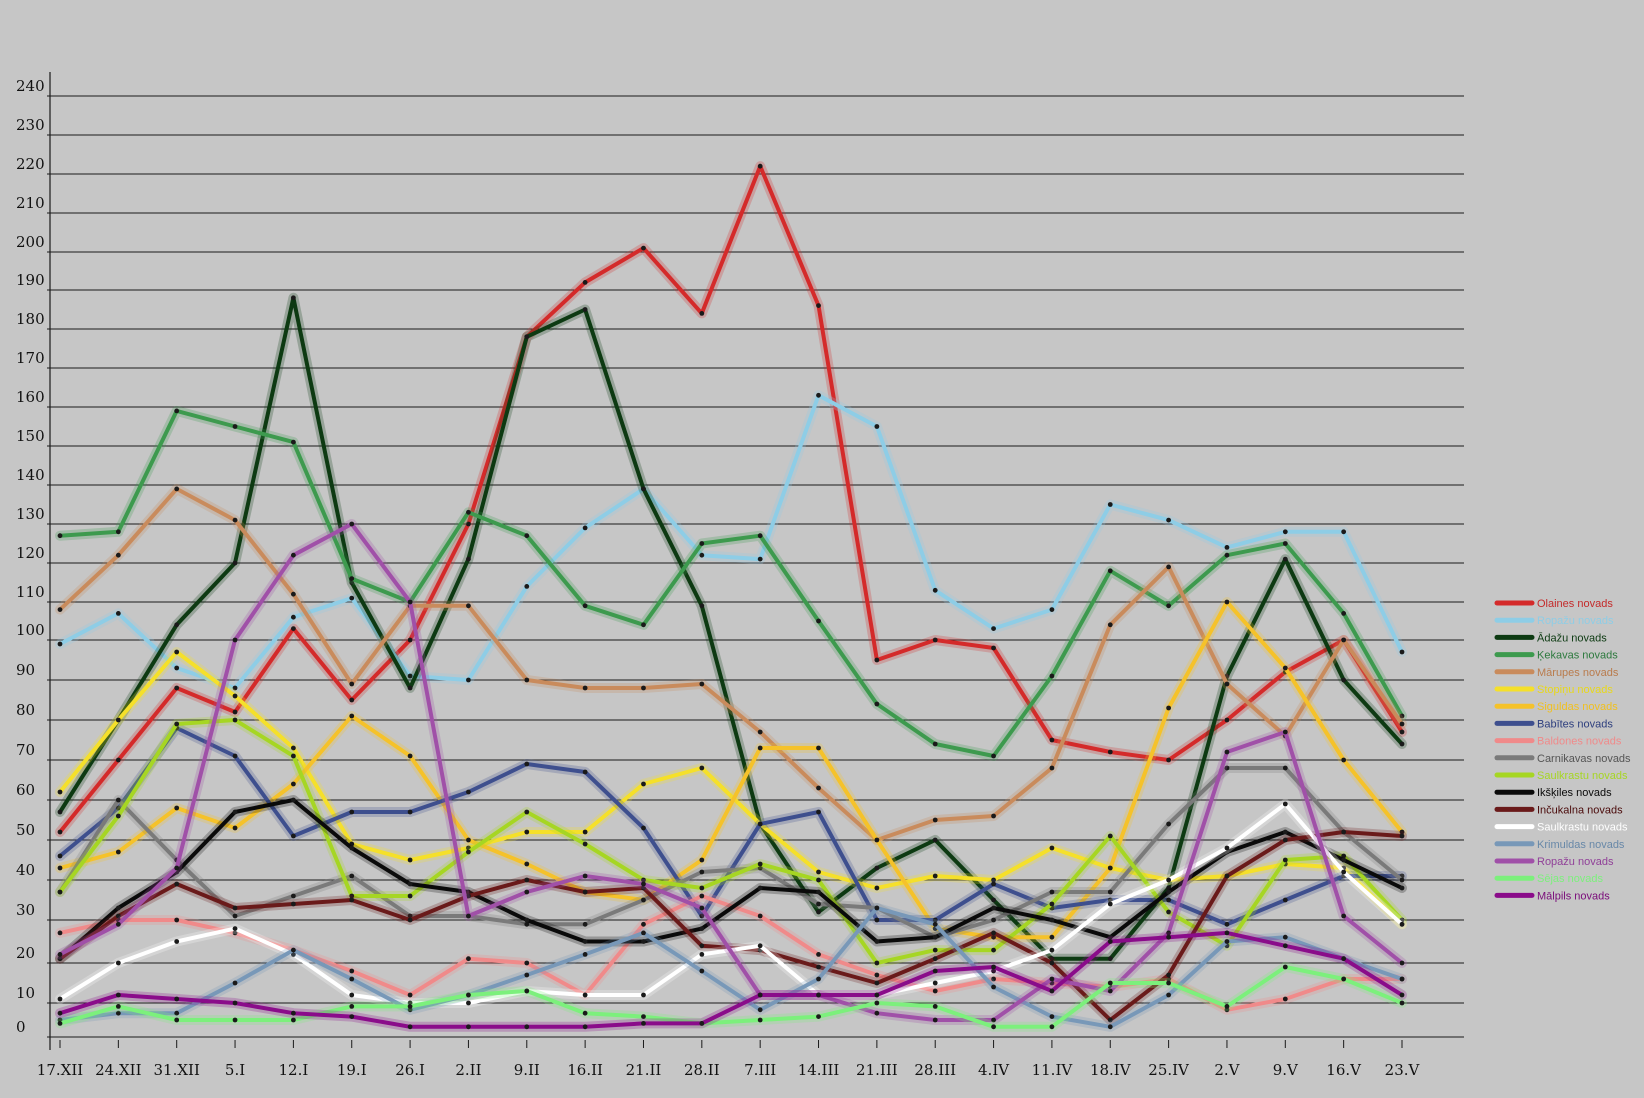 Image resolution: width=1644 pixels, height=1098 pixels. What do you see at coordinates (935, 1070) in the screenshot?
I see `x-tick-label: 28.III` at bounding box center [935, 1070].